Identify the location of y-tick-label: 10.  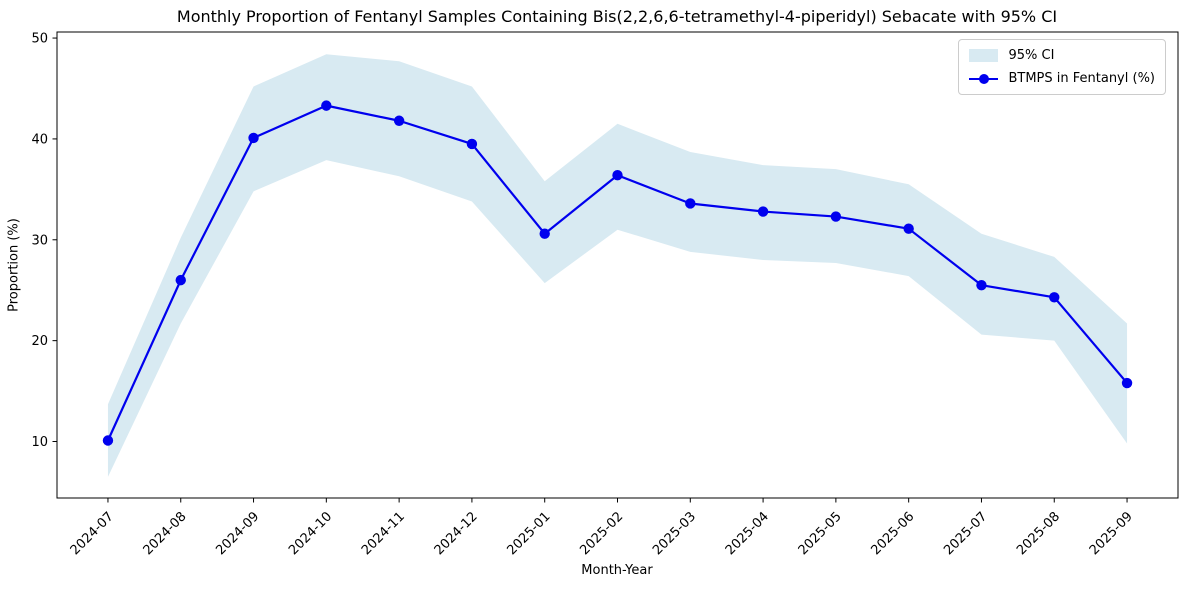
(39, 442).